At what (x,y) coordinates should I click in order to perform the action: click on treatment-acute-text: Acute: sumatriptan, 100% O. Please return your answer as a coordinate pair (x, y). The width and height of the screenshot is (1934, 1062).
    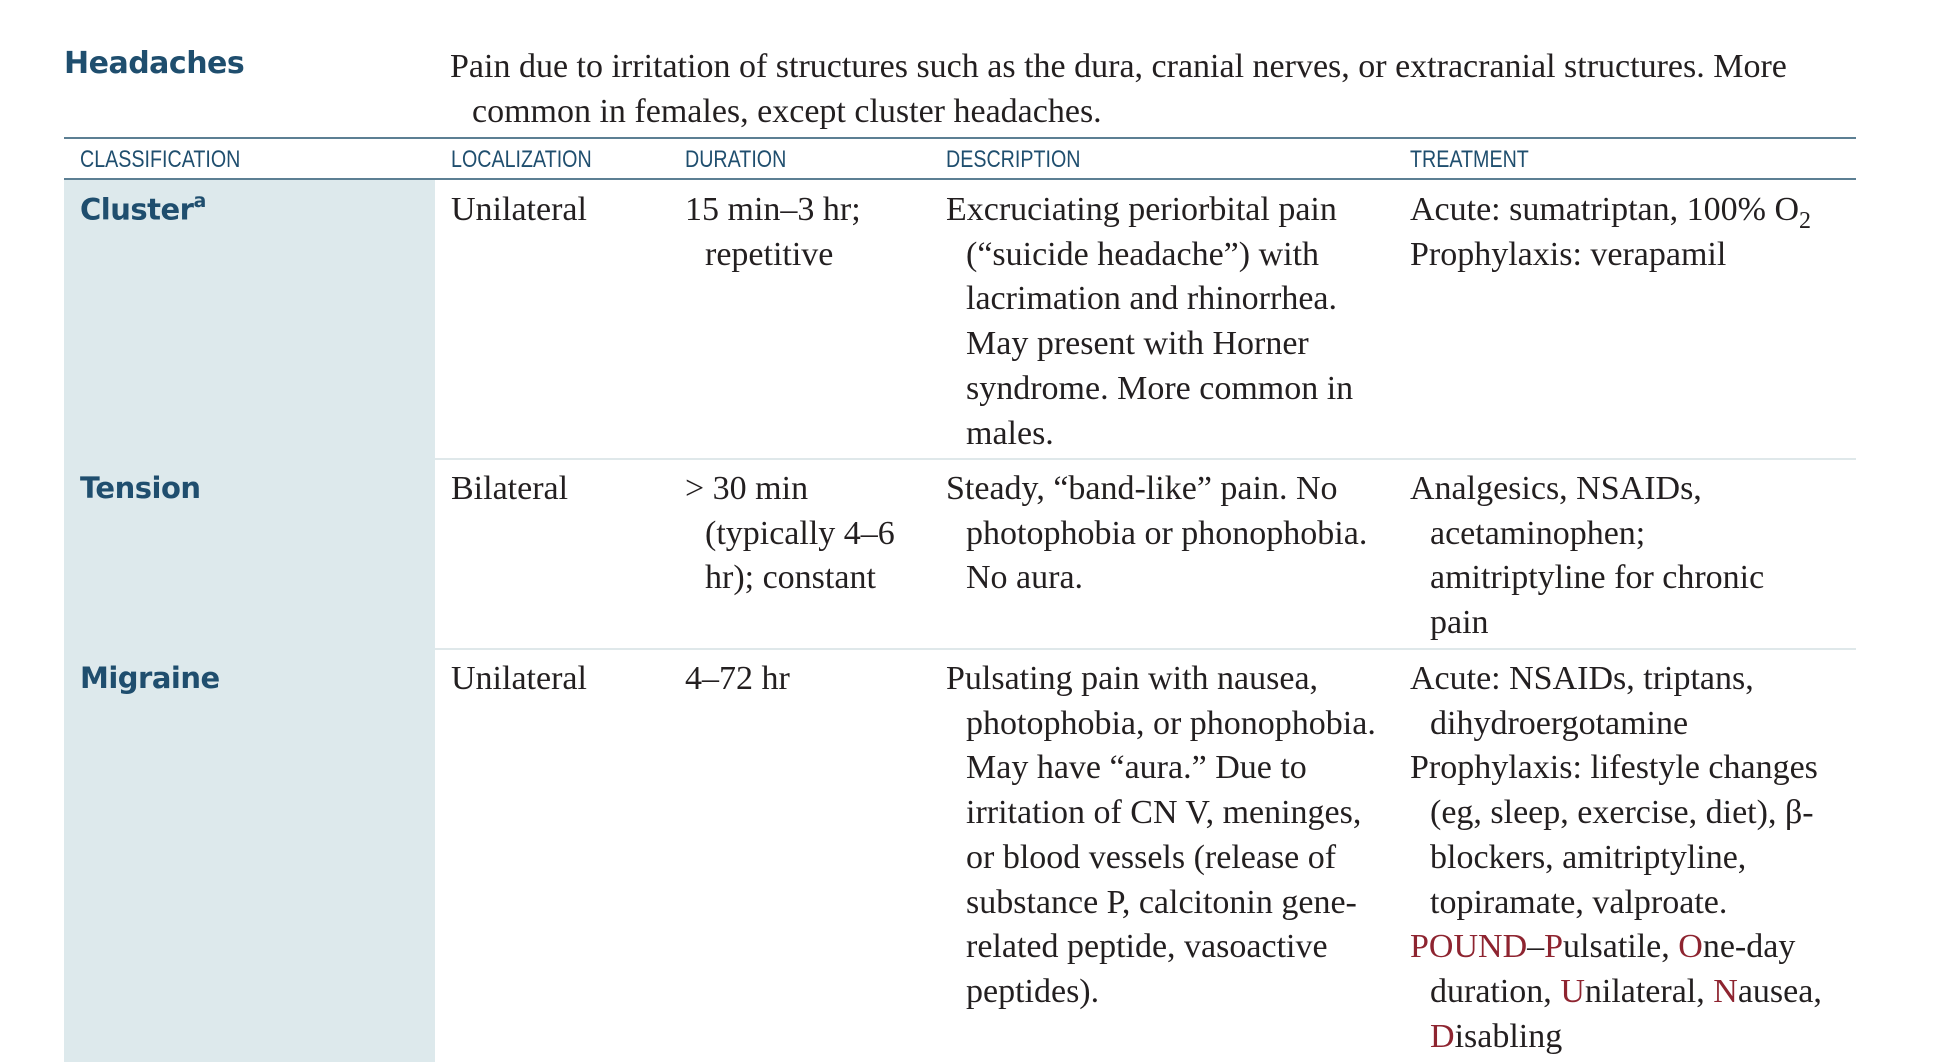
    Looking at the image, I should click on (1605, 209).